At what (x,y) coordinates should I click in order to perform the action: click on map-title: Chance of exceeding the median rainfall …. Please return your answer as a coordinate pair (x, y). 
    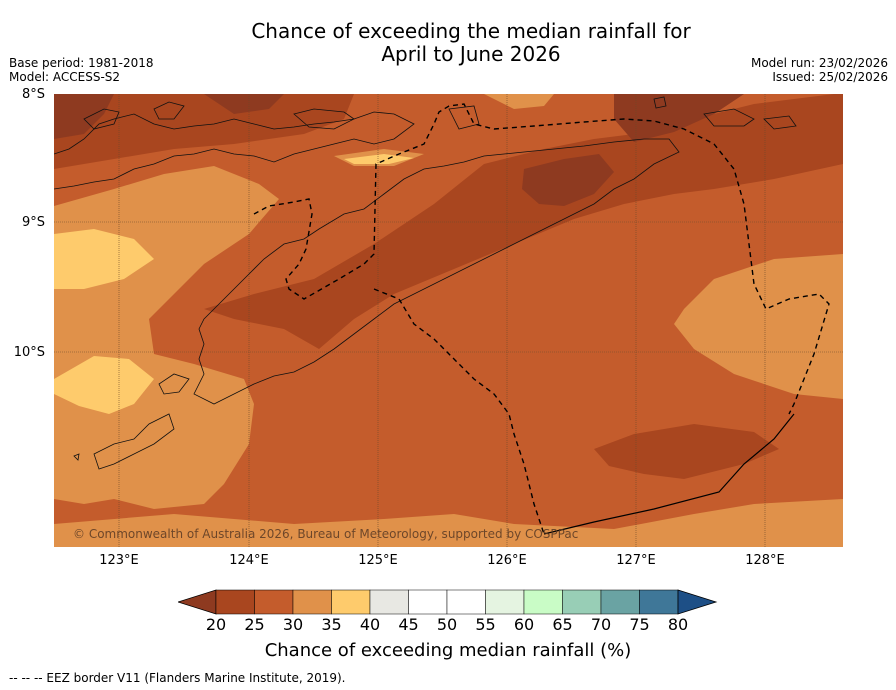
    Looking at the image, I should click on (448, 43).